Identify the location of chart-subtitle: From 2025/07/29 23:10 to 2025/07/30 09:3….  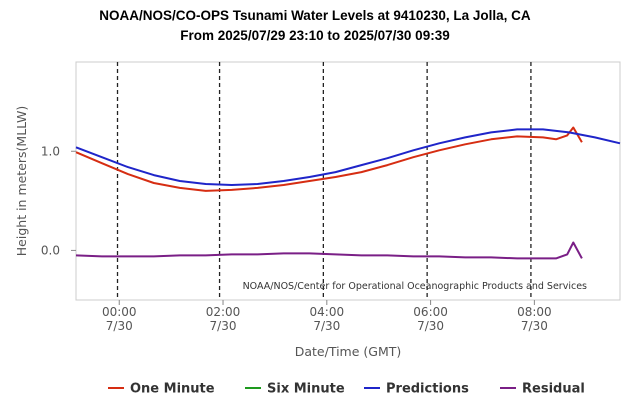
(315, 35).